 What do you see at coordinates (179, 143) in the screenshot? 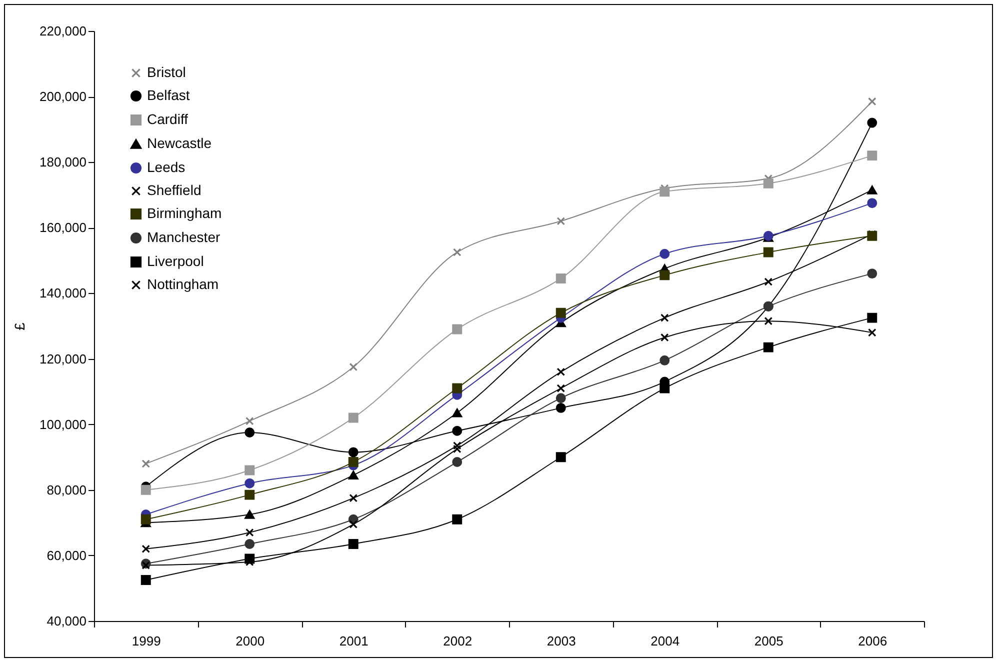
I see `legend-label: Newcastle` at bounding box center [179, 143].